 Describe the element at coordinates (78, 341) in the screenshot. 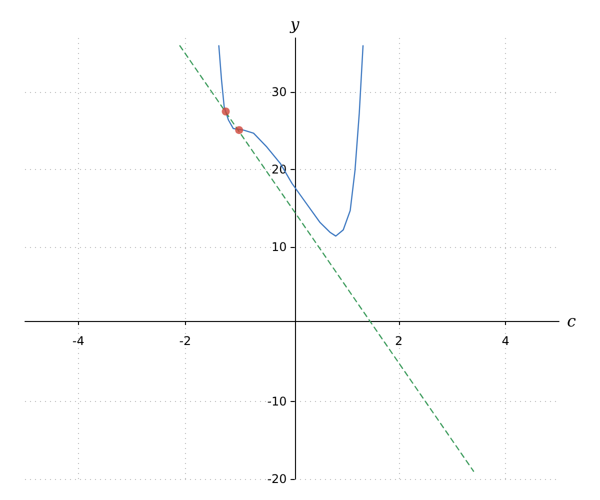

I see `x-tick-label: -4` at that location.